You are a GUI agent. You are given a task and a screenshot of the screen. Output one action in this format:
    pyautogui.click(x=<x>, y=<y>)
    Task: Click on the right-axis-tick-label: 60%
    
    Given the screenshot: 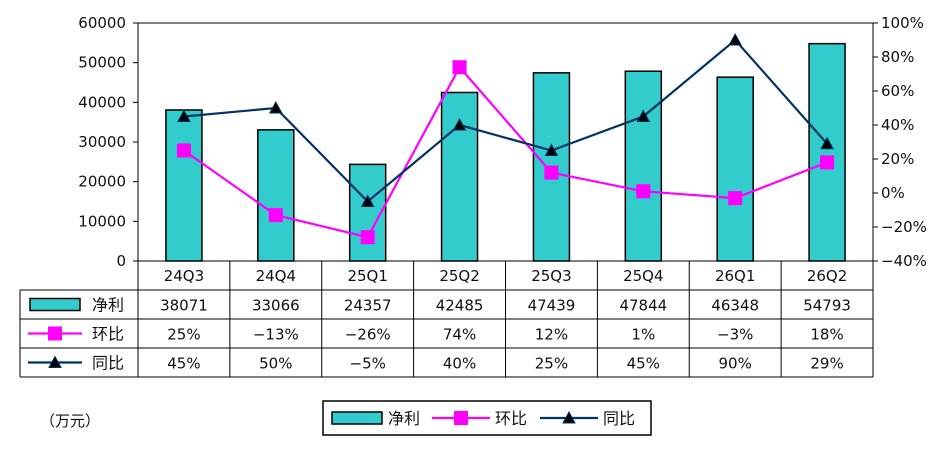 What is the action you would take?
    pyautogui.click(x=897, y=91)
    